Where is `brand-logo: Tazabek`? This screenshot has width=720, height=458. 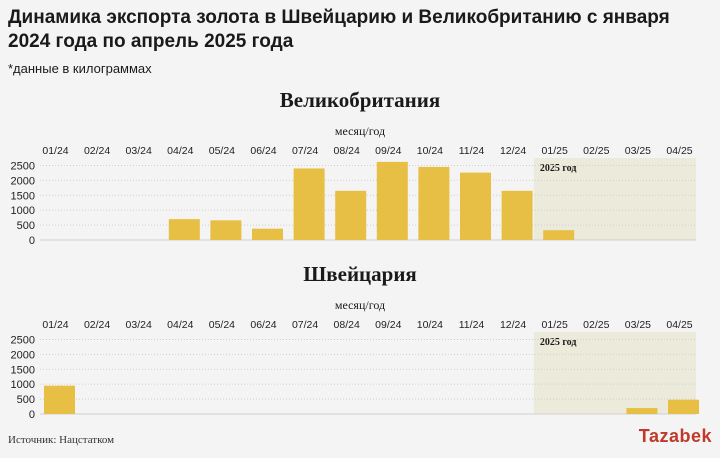
brand-logo: Tazabek is located at coordinates (675, 436).